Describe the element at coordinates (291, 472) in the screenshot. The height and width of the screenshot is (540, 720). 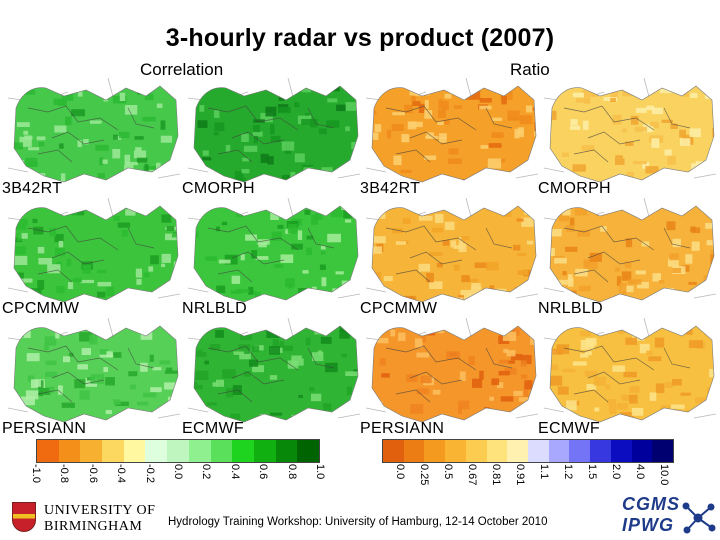
I see `colorbar-tick-label: 0.8` at that location.